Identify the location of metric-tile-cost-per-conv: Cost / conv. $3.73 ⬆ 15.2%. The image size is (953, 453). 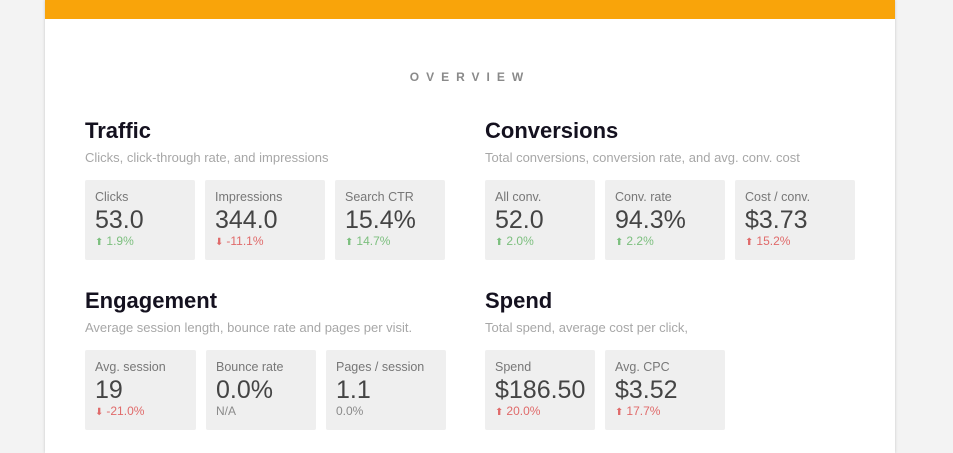
(795, 220).